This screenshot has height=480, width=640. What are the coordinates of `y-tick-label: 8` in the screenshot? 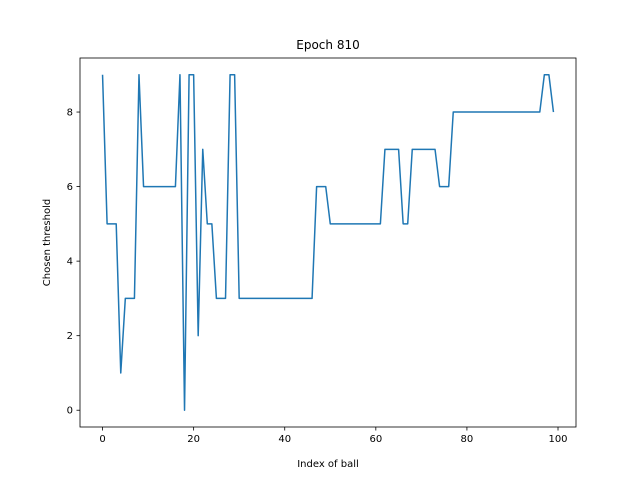 It's located at (70, 113).